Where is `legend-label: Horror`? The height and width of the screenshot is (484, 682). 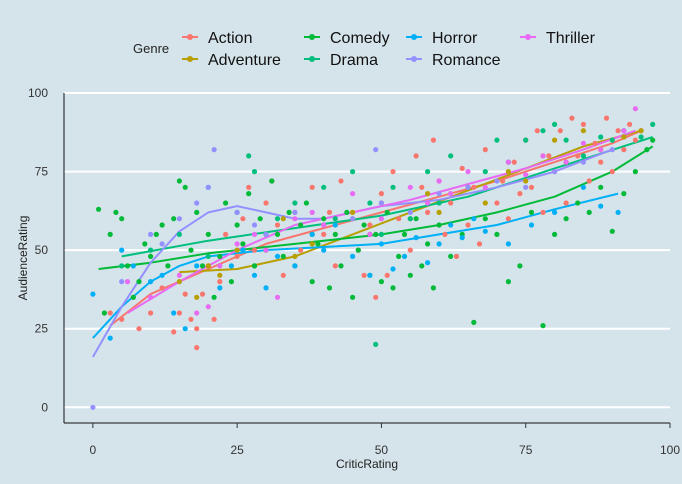 legend-label: Horror is located at coordinates (455, 38).